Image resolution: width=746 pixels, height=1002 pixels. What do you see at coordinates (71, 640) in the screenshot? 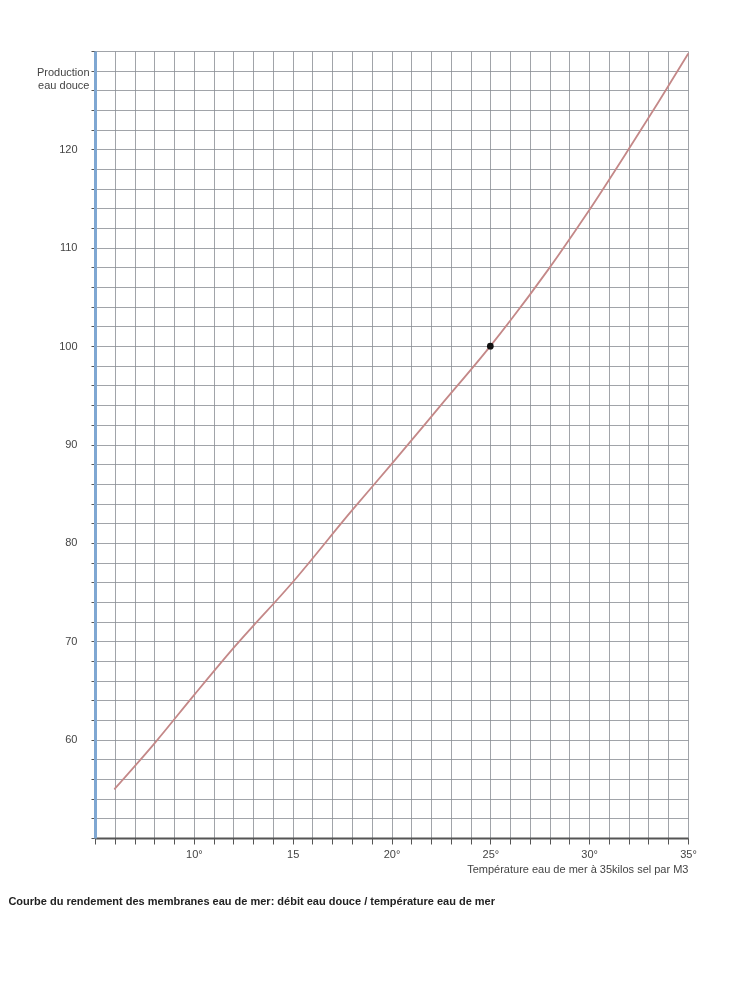
I see `y-tick-label: 70` at bounding box center [71, 640].